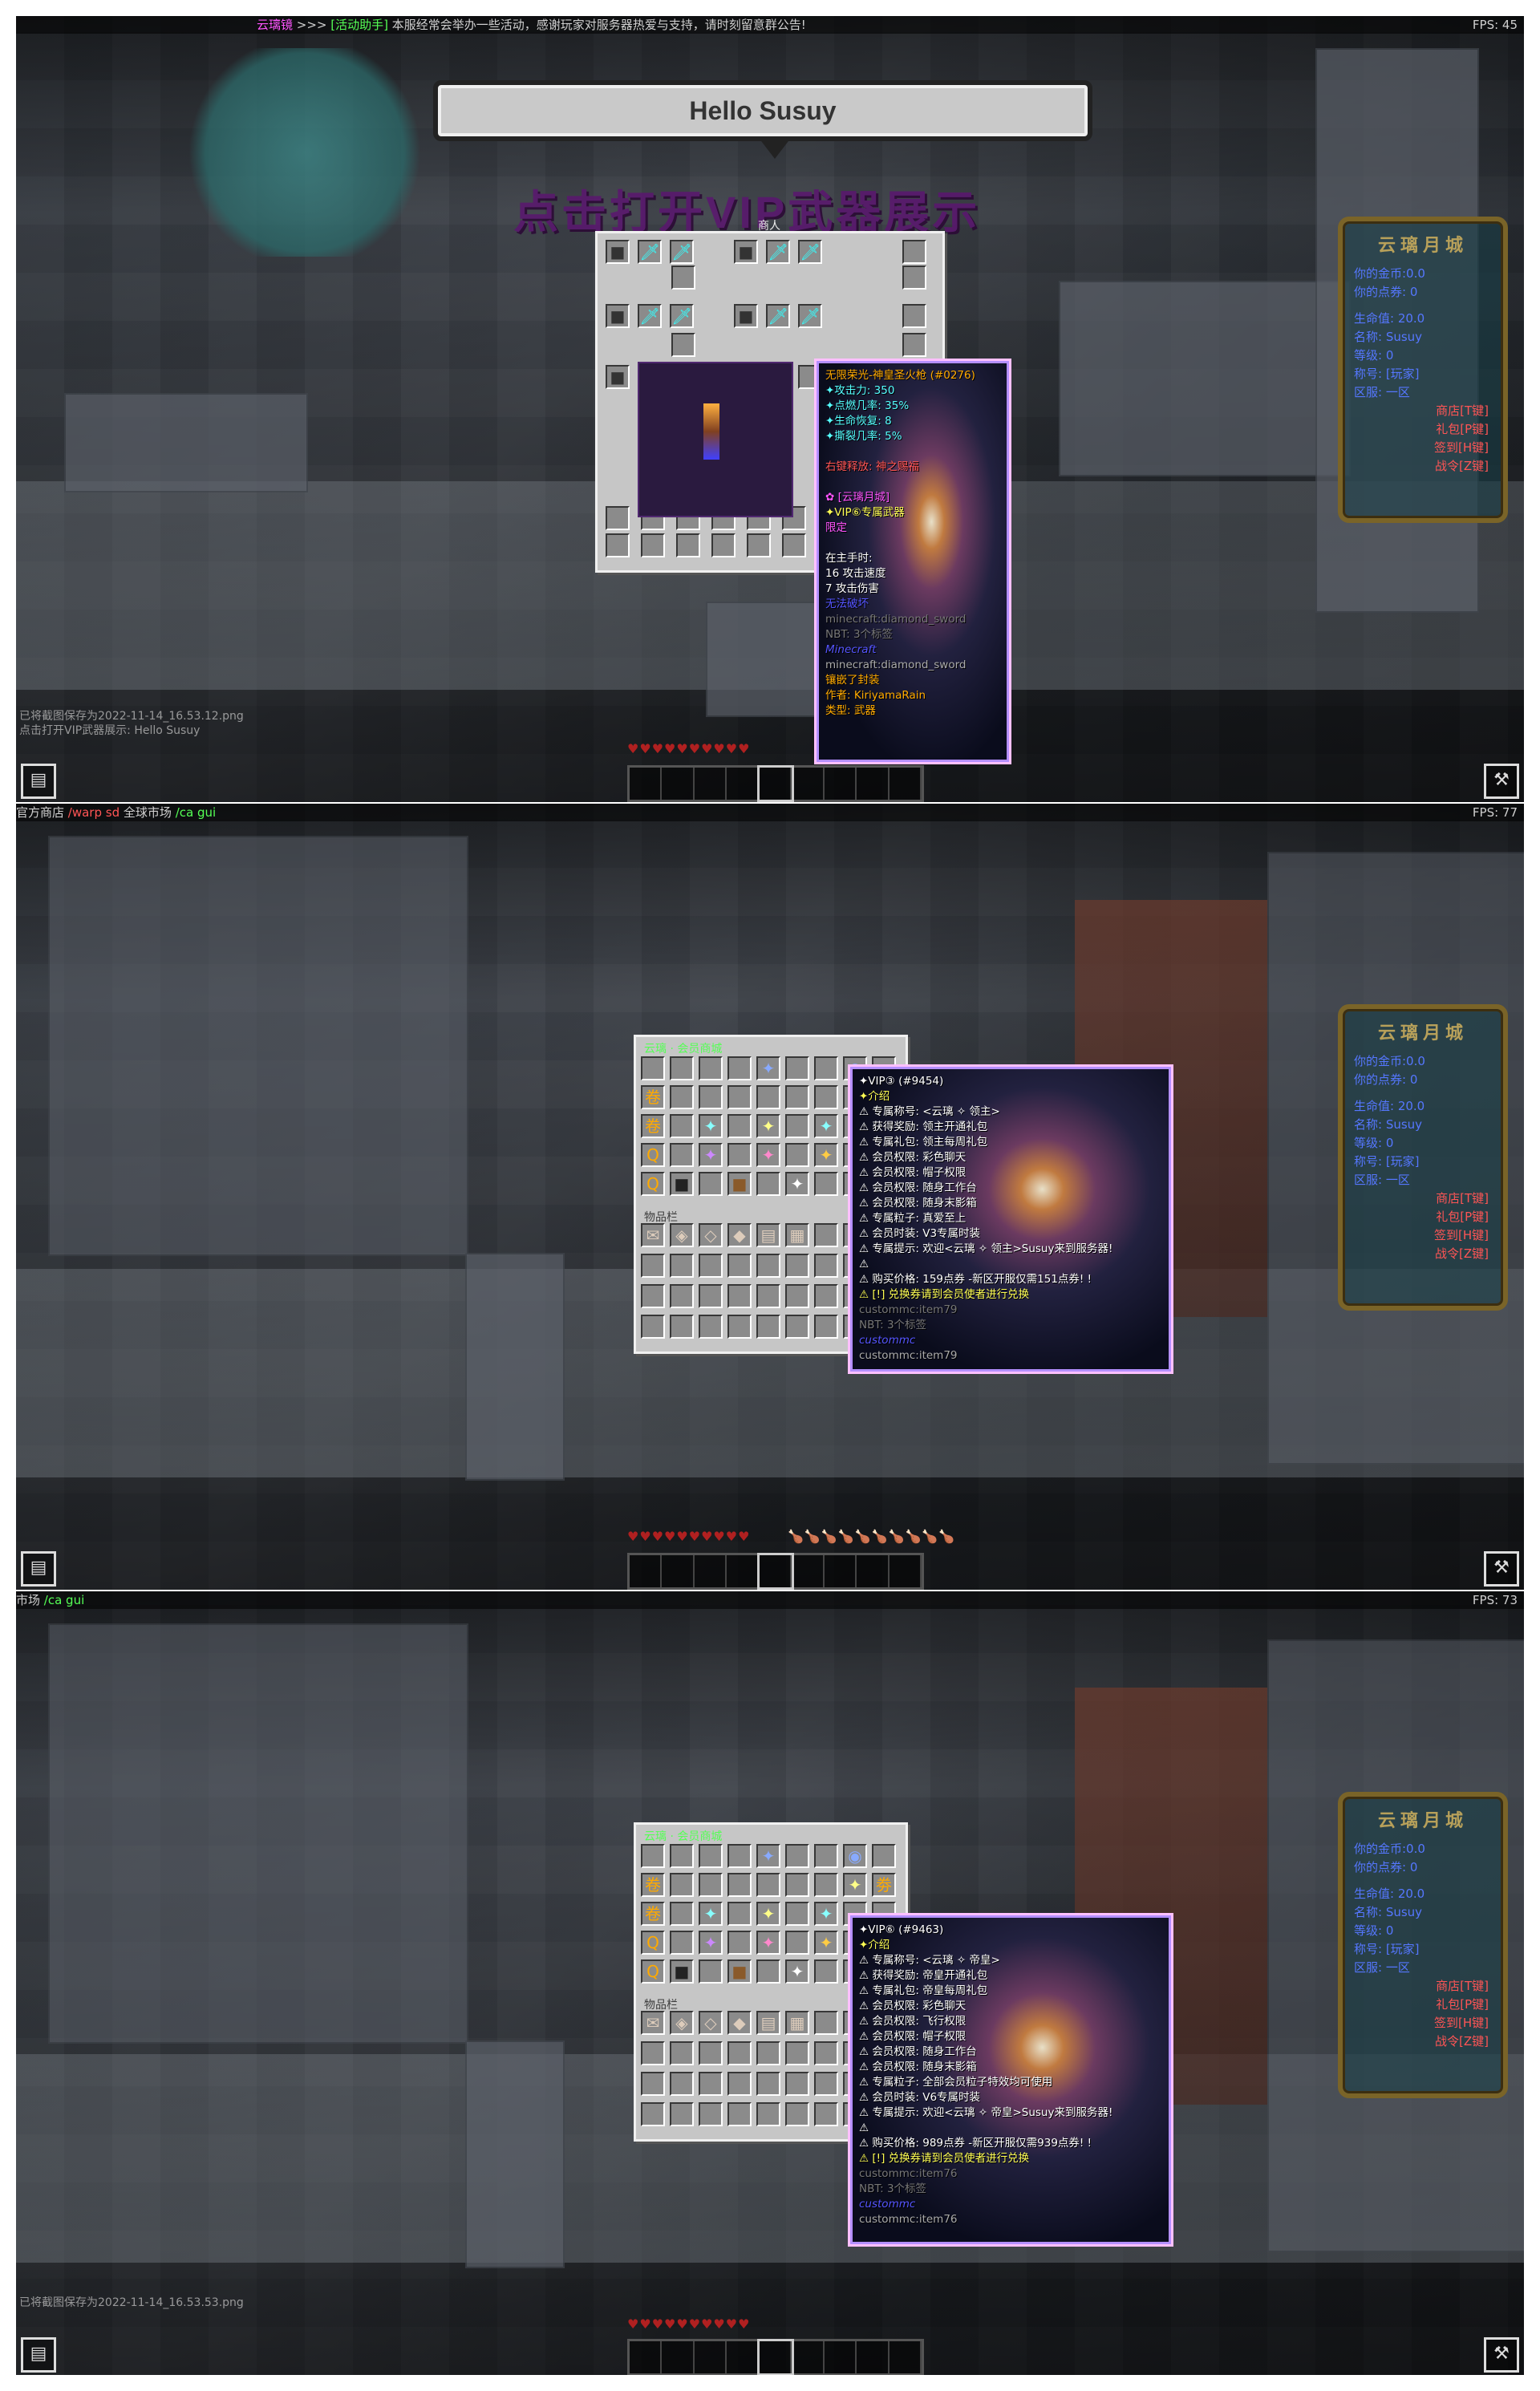 This screenshot has height=2391, width=1540. Describe the element at coordinates (739, 2023) in the screenshot. I see `inventory-slot: ◆` at that location.